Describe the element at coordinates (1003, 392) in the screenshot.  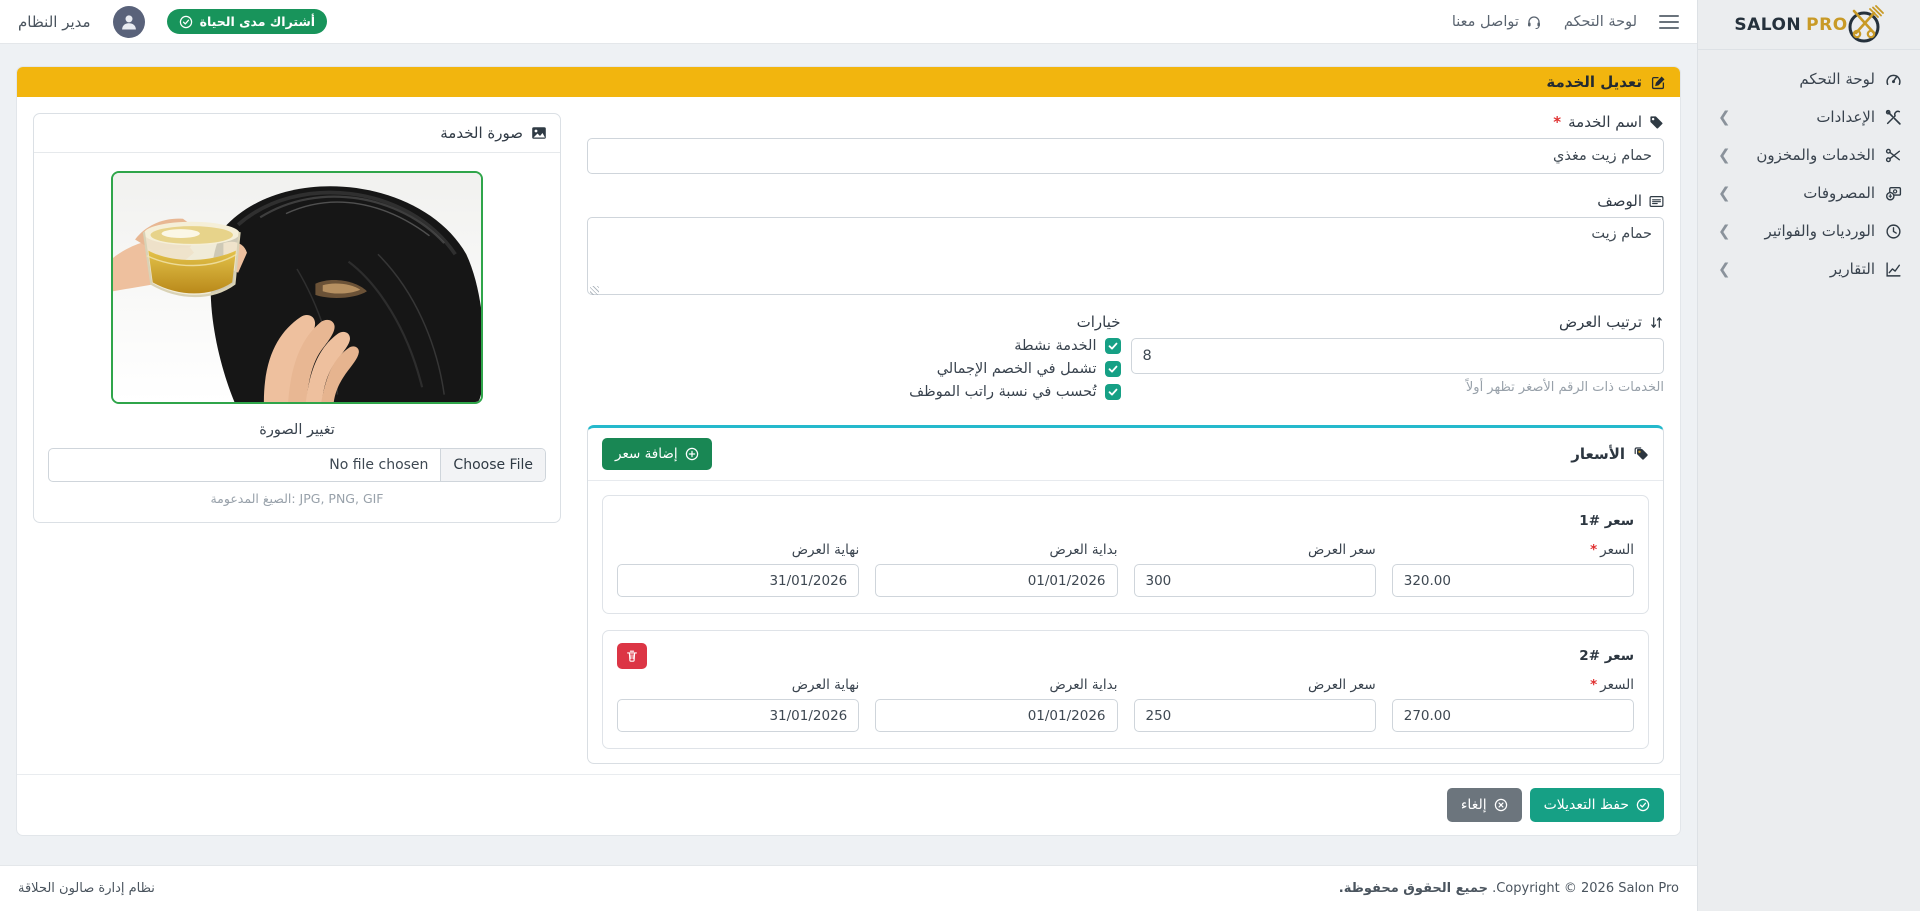
I see `option-label: تُحسب في نسبة راتب الموظف` at that location.